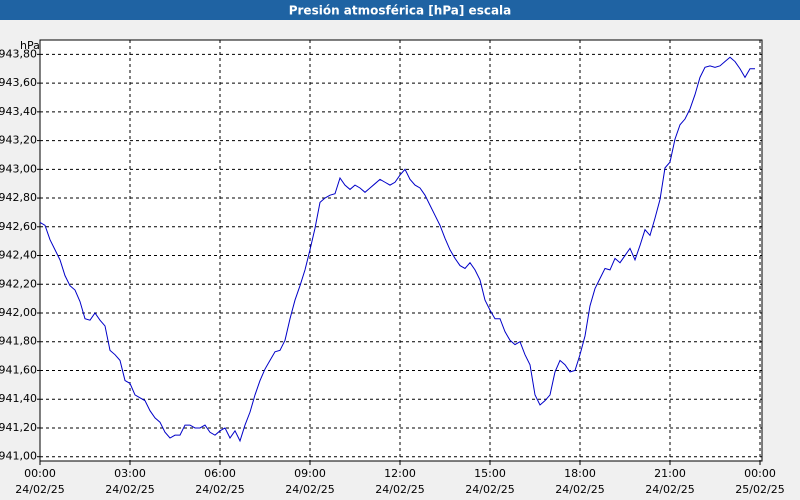 The width and height of the screenshot is (800, 500). What do you see at coordinates (18, 398) in the screenshot?
I see `y-tick-label: 941,40` at bounding box center [18, 398].